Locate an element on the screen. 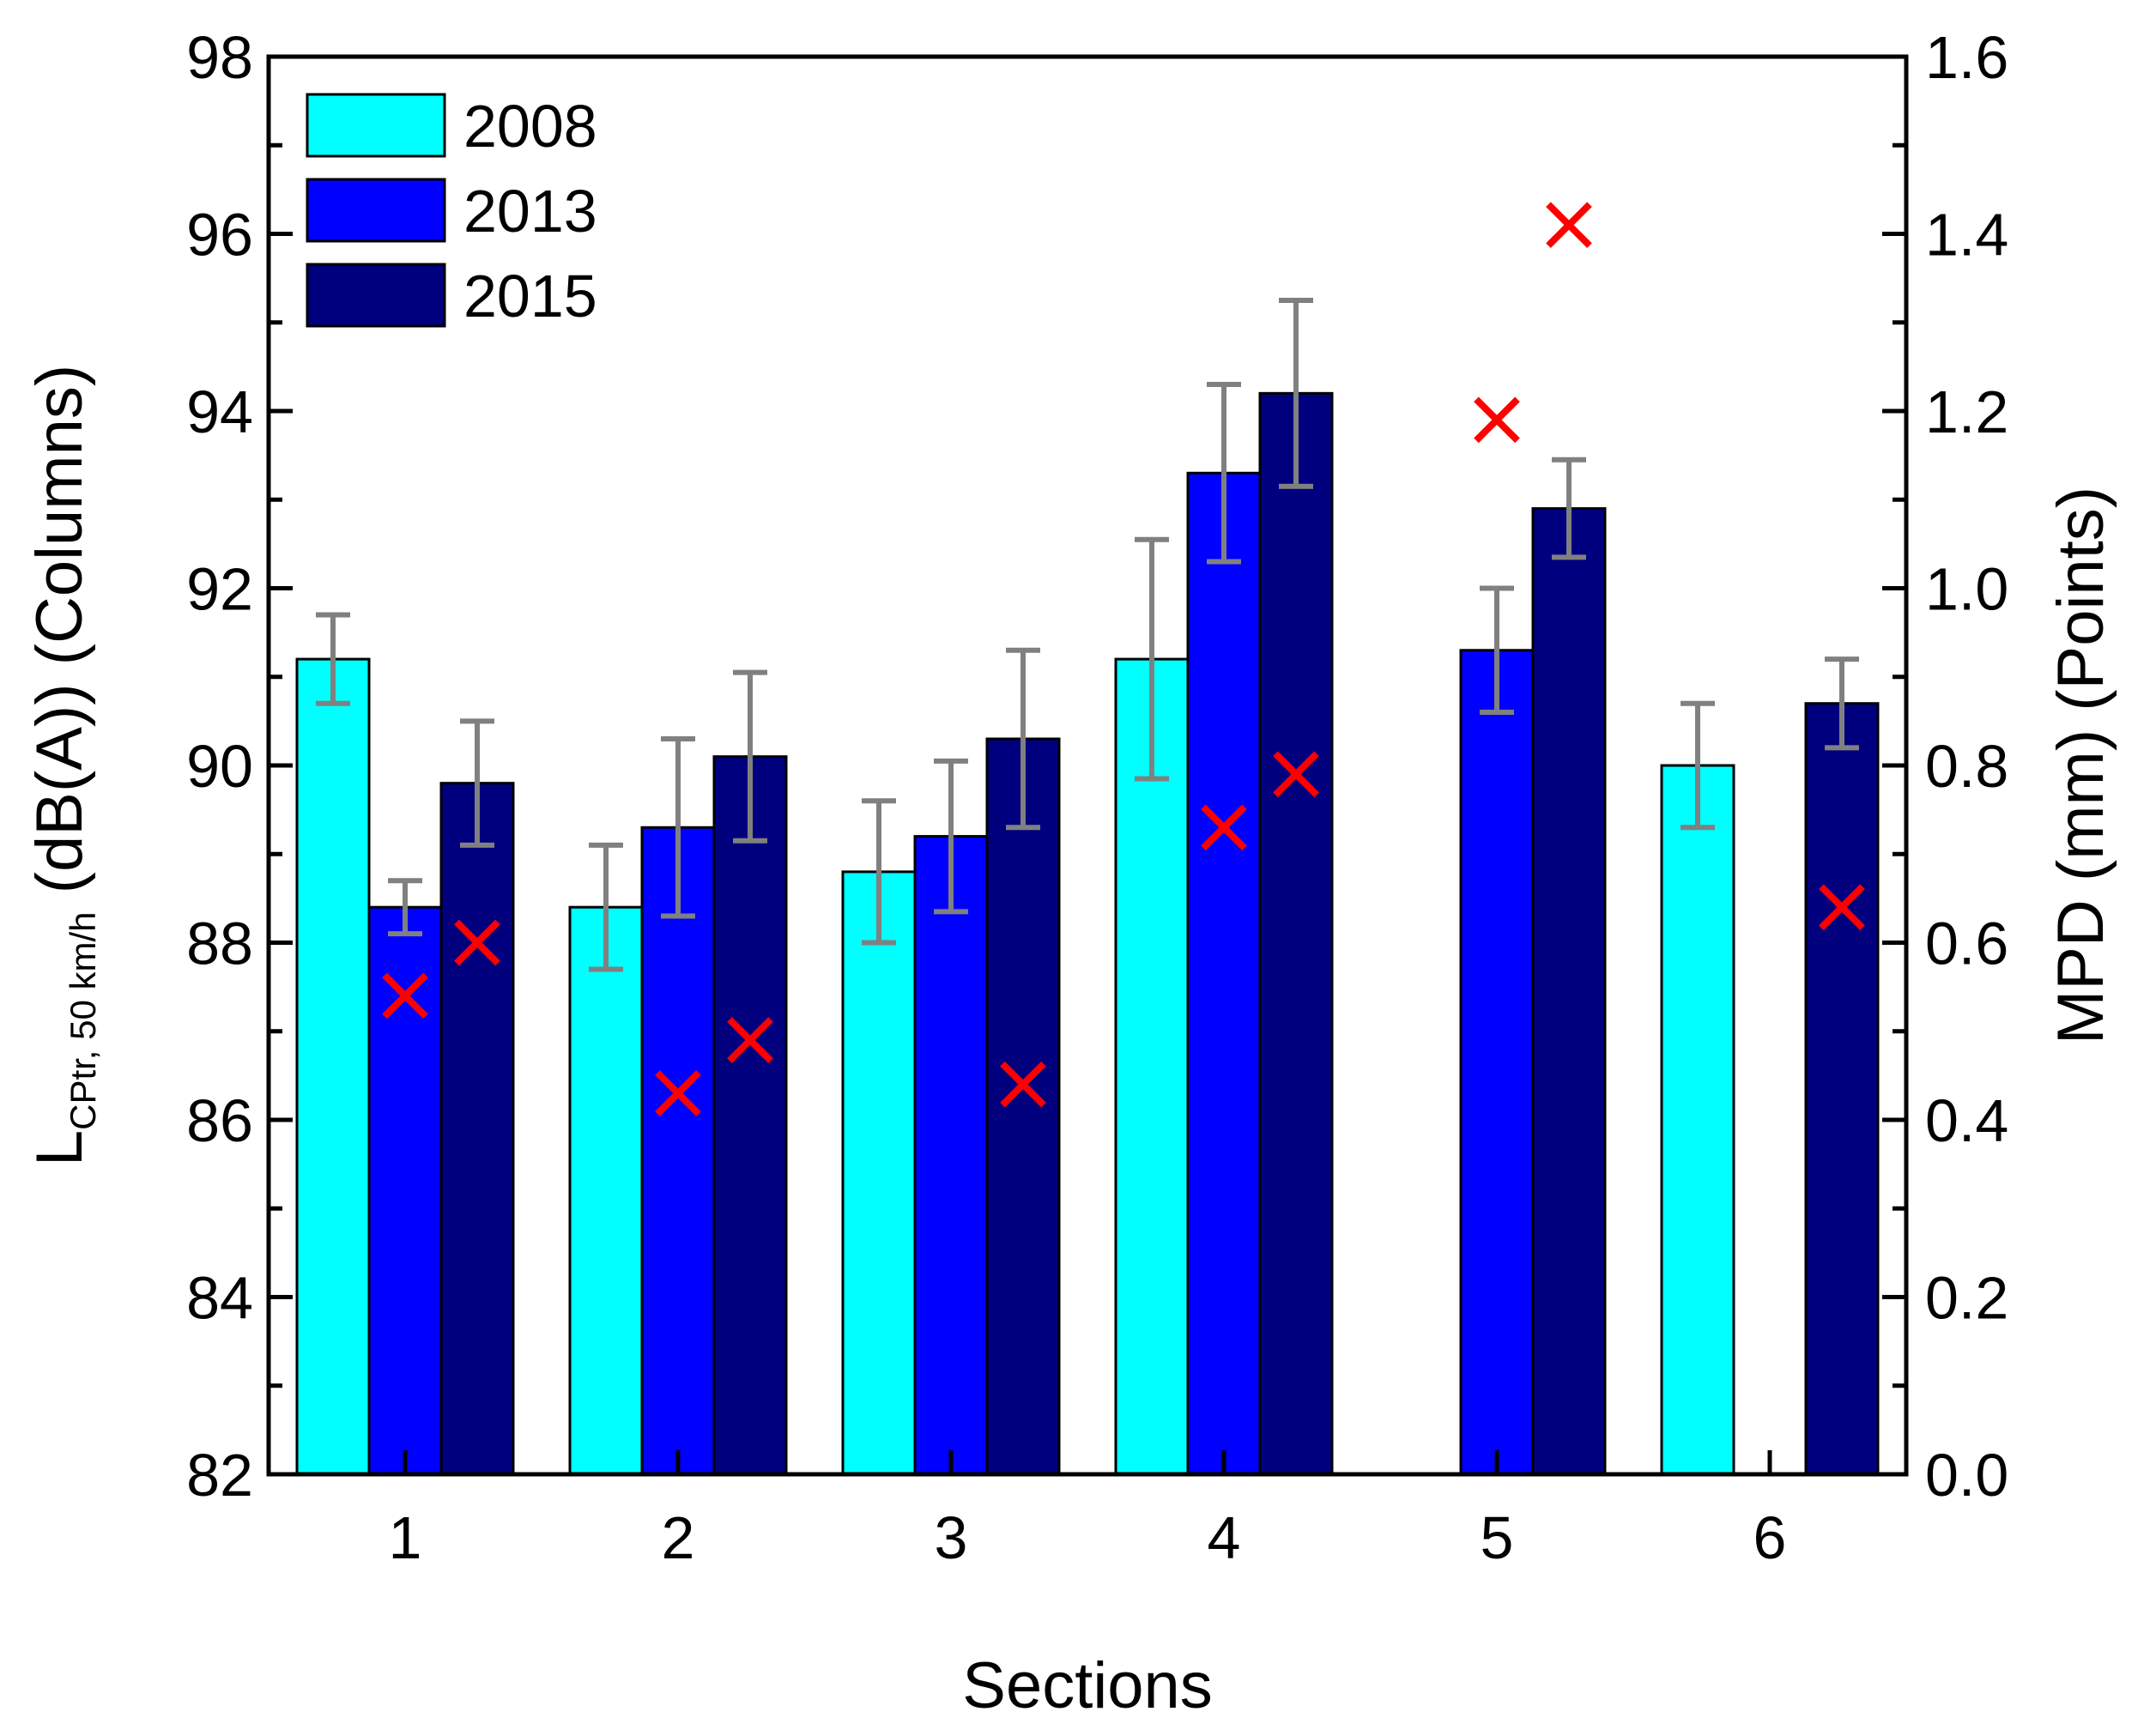 The width and height of the screenshot is (2156, 1736). y2-tick-label: 0.2 is located at coordinates (1966, 1298).